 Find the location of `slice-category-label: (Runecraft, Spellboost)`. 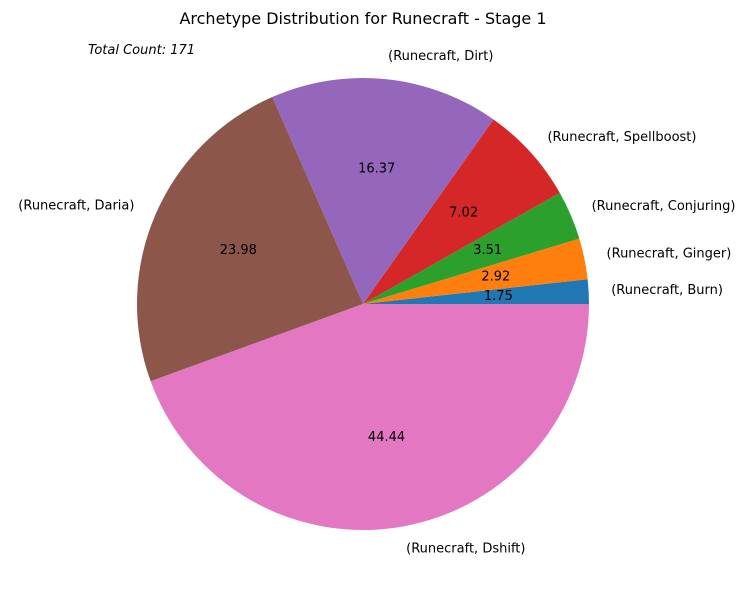

slice-category-label: (Runecraft, Spellboost) is located at coordinates (621, 137).